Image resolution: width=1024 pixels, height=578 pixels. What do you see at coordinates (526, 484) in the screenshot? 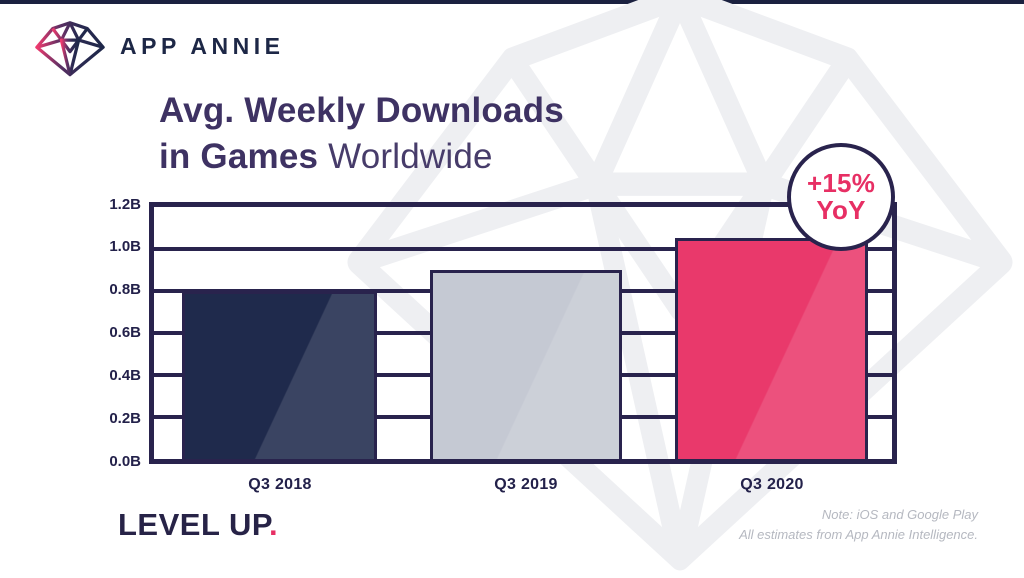
I see `x-axis-label: Q3 2019` at bounding box center [526, 484].